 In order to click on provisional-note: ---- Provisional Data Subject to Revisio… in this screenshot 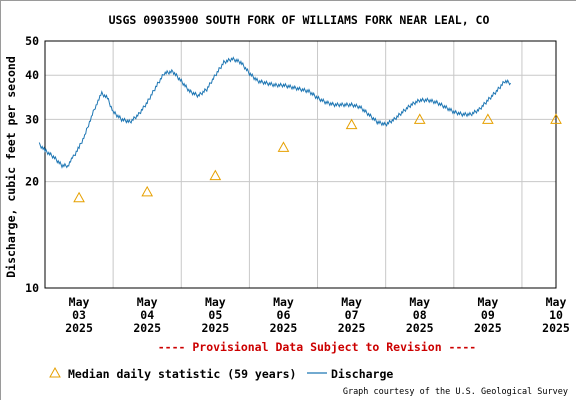, I will do `click(317, 347)`.